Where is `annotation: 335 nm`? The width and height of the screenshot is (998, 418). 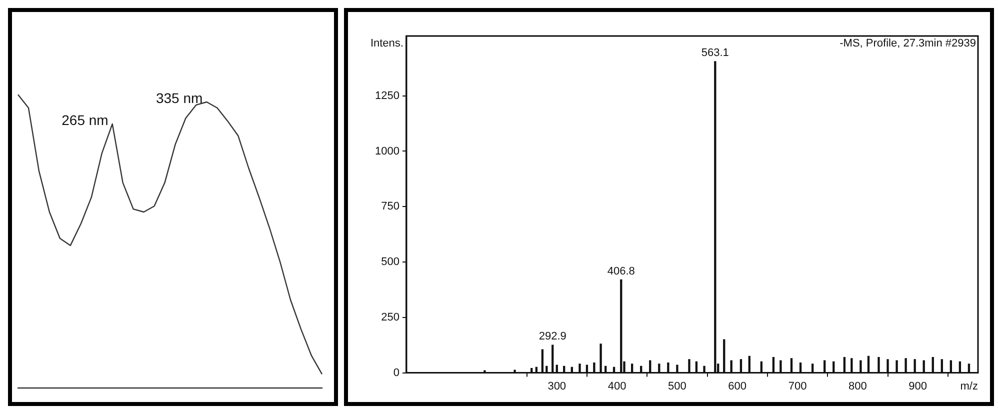
annotation: 335 nm is located at coordinates (179, 98).